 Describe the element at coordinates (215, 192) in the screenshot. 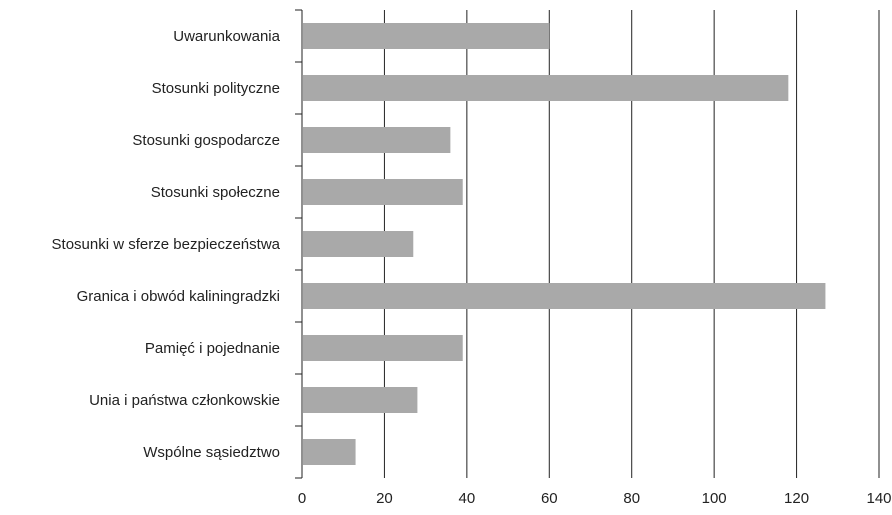

I see `category-label: Stosunki społeczne` at that location.